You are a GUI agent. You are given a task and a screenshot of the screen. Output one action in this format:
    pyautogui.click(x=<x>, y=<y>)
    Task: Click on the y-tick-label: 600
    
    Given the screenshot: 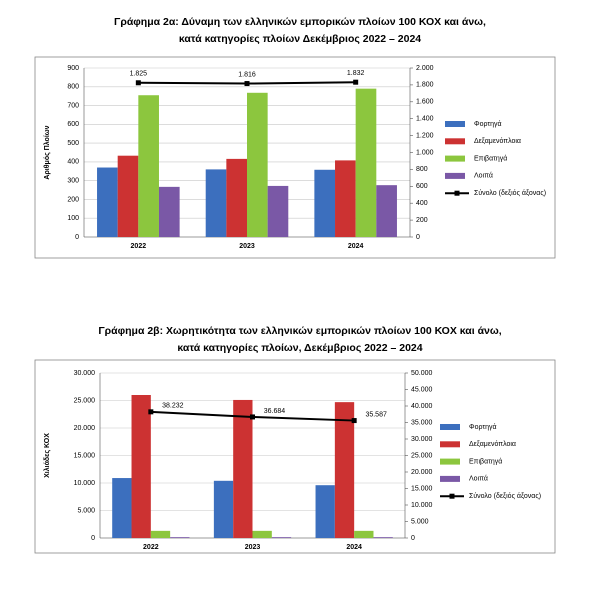 What is the action you would take?
    pyautogui.click(x=73, y=124)
    